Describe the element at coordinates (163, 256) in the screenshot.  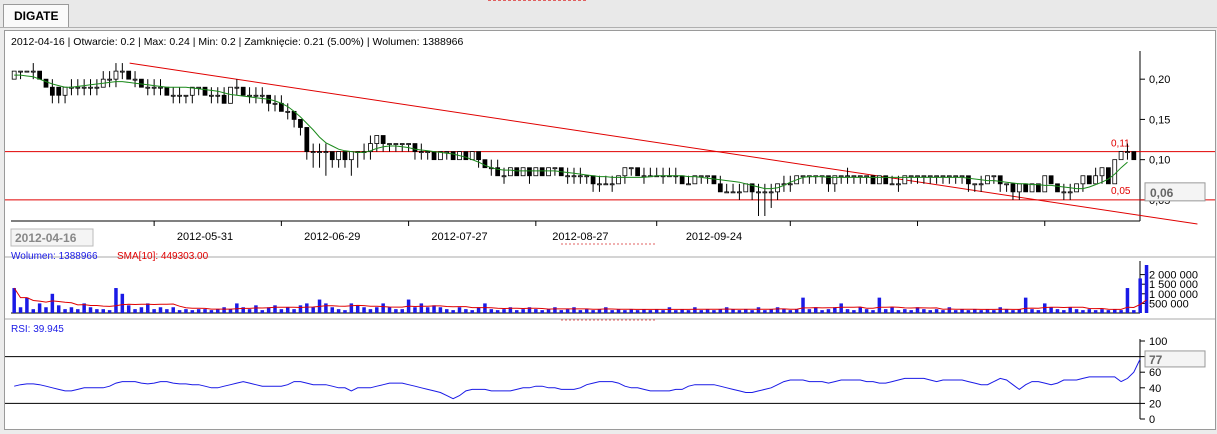
I see `volume-sma-legend: SMA[10]: 449303.00` at that location.